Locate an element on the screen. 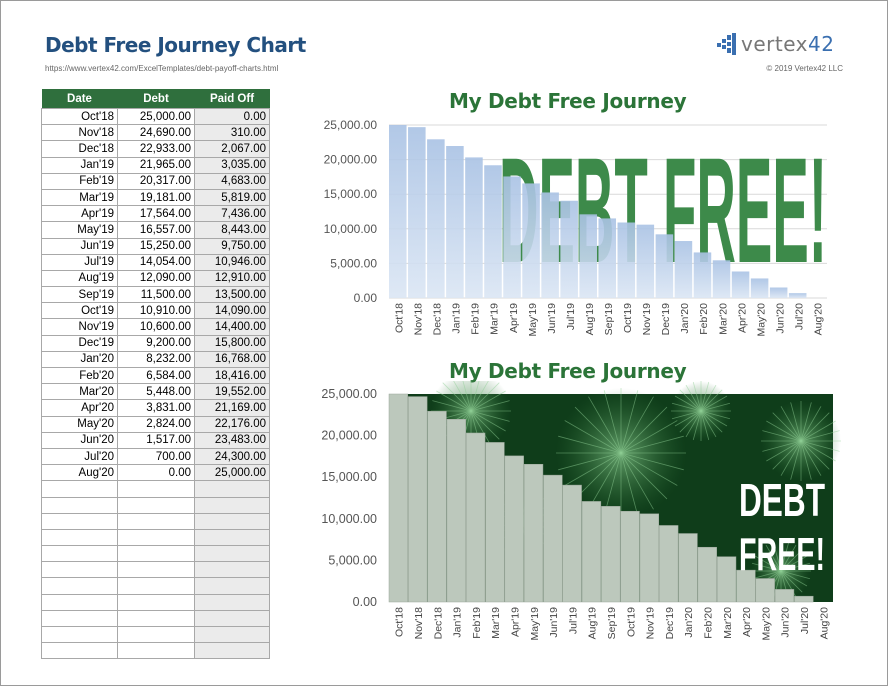 This screenshot has width=888, height=686. cell-date: May'20 is located at coordinates (79, 424).